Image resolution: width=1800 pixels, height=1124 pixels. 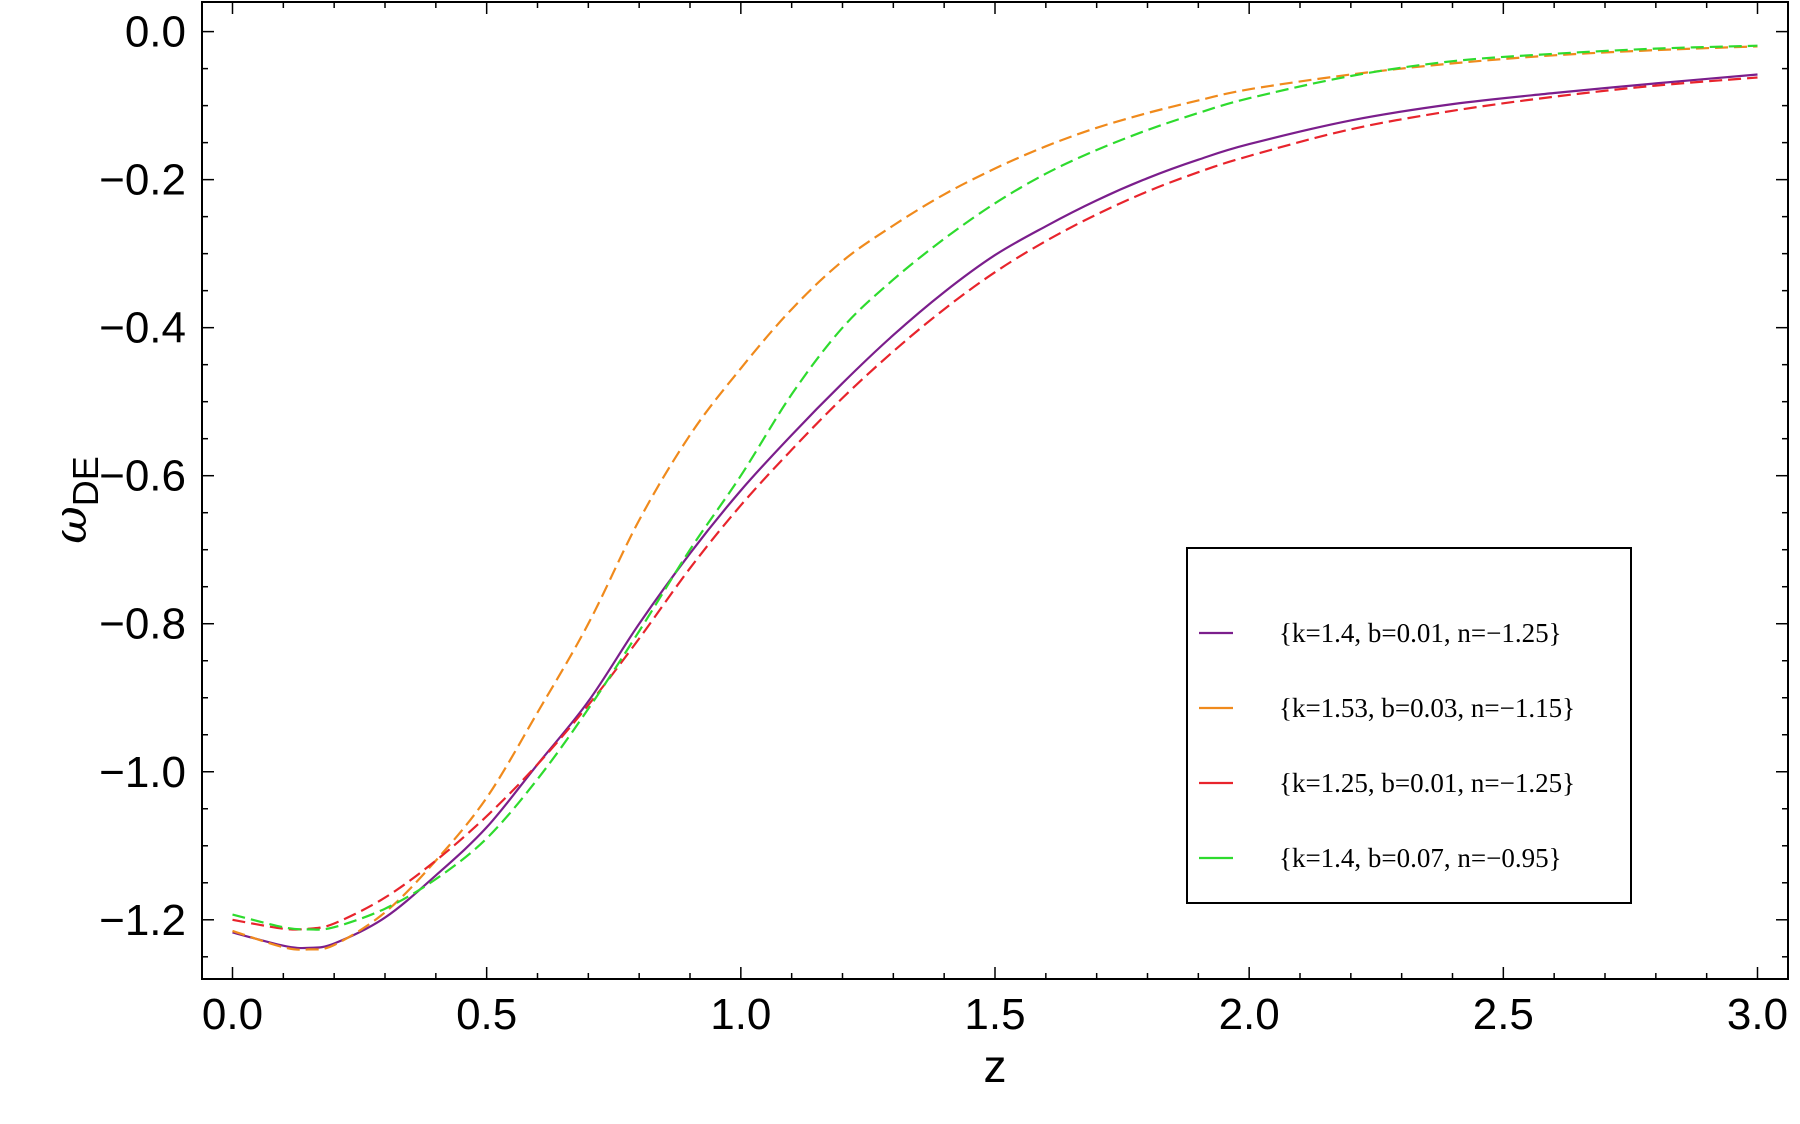 What do you see at coordinates (1420, 858) in the screenshot?
I see `legend-label-4: {k=1.4, b=0.07, n=−0.95}` at bounding box center [1420, 858].